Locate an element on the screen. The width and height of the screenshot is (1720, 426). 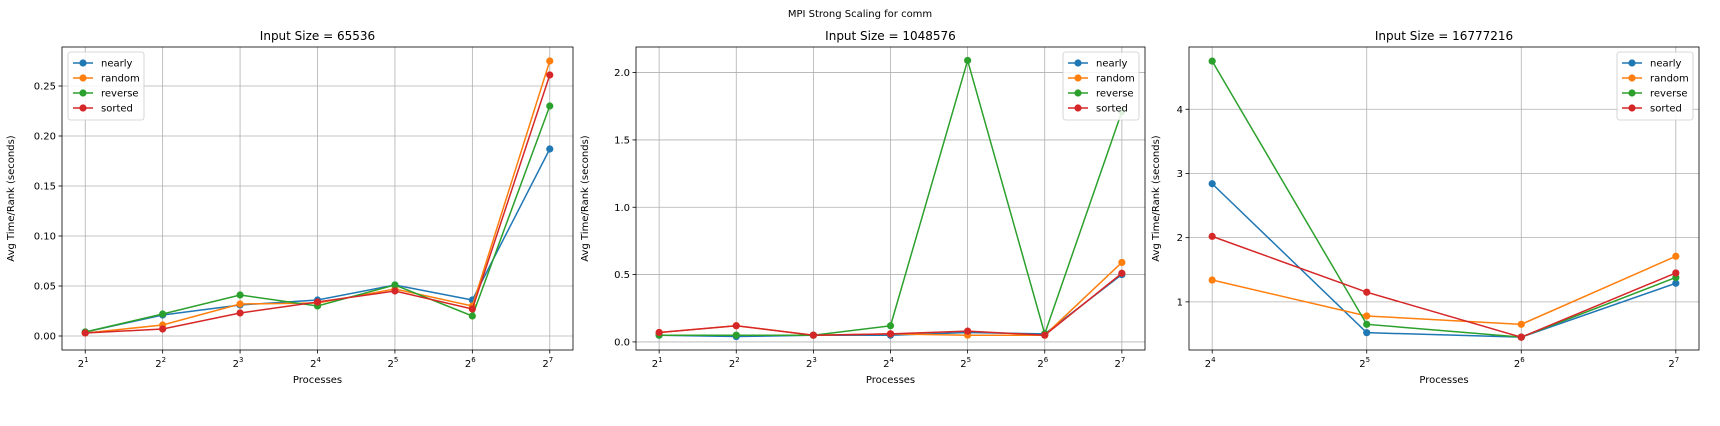
y-tick-label: 0.0 is located at coordinates (622, 342).